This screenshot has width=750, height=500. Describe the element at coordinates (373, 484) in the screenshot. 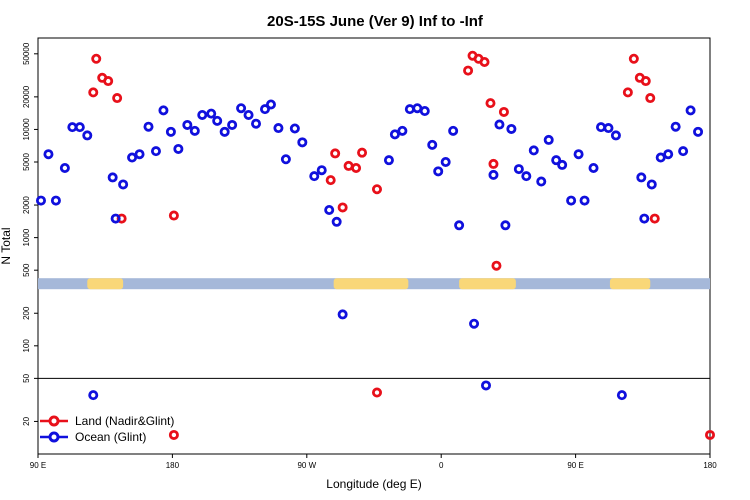

I see `x-axis-label: Longitude (deg E)` at that location.